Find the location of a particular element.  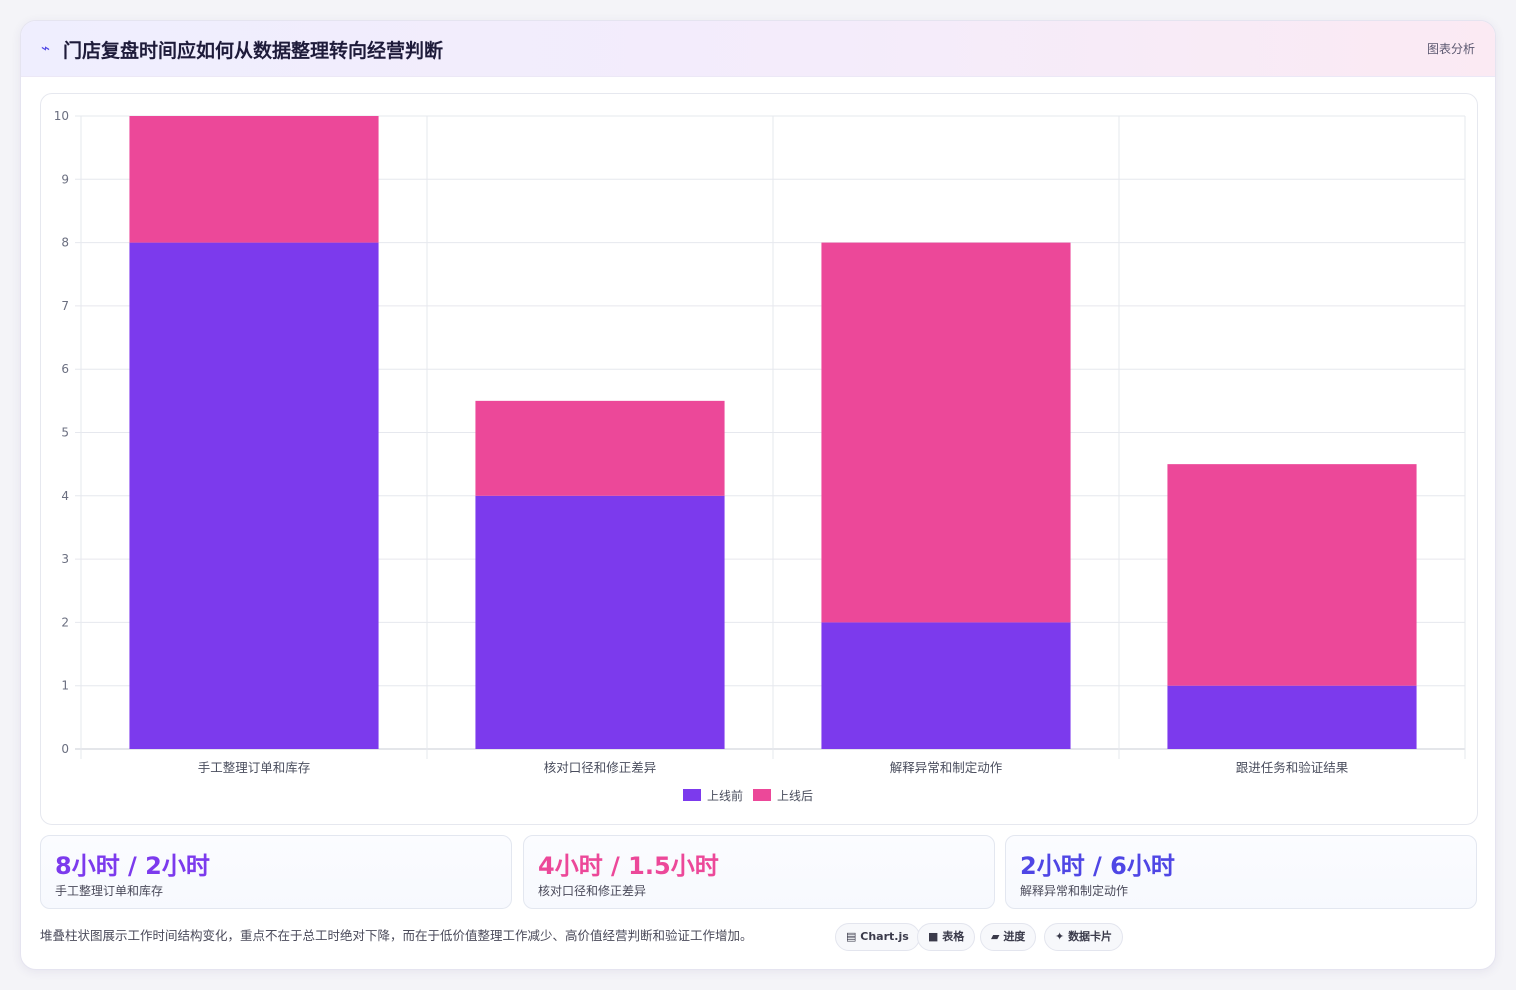

stat-value: 2小时 / 6小时 is located at coordinates (1097, 866).